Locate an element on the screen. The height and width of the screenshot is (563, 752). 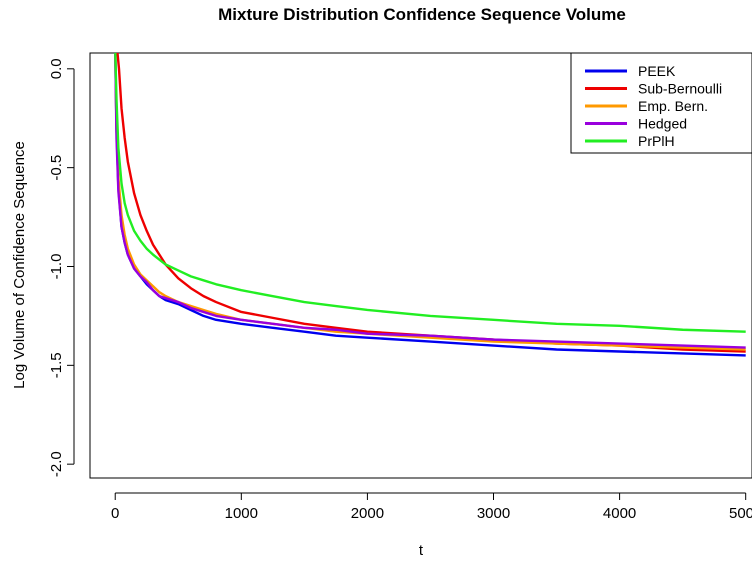
x-axis-label: t is located at coordinates (421, 550).